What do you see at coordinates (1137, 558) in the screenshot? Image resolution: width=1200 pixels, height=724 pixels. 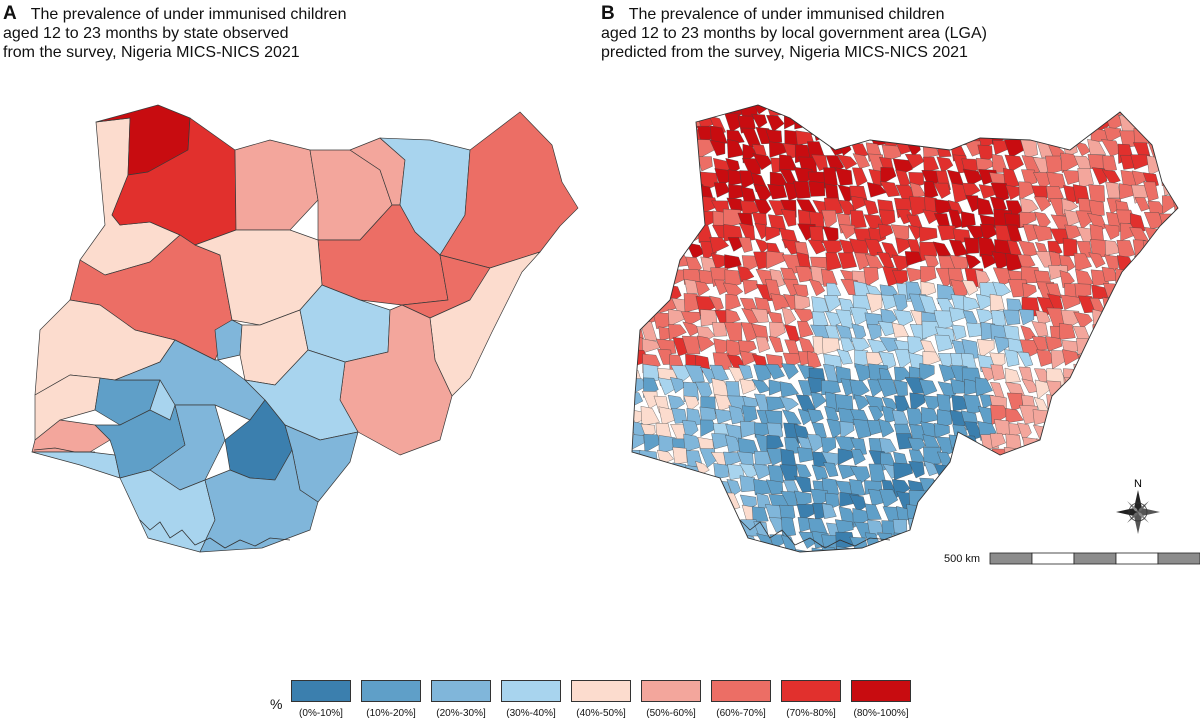 I see `scale-bar-segment` at bounding box center [1137, 558].